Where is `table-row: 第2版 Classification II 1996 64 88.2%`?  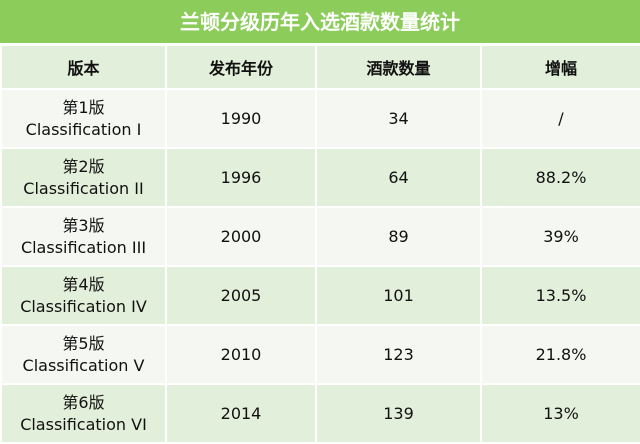
table-row: 第2版 Classification II 1996 64 88.2% is located at coordinates (320, 177).